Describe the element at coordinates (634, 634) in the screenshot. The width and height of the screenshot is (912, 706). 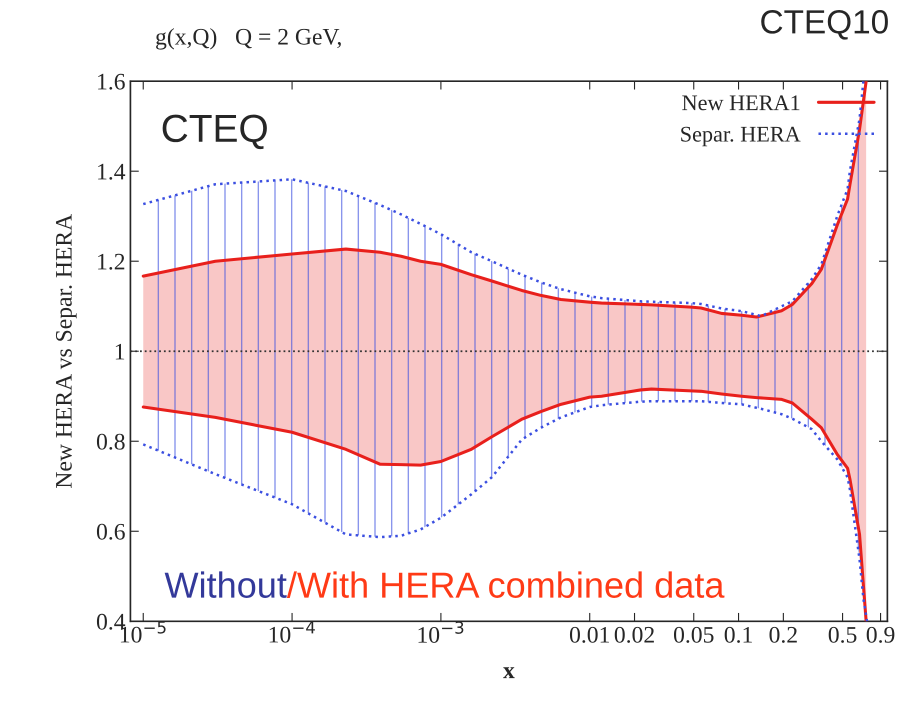
I see `x-tick-label: 0.02` at that location.